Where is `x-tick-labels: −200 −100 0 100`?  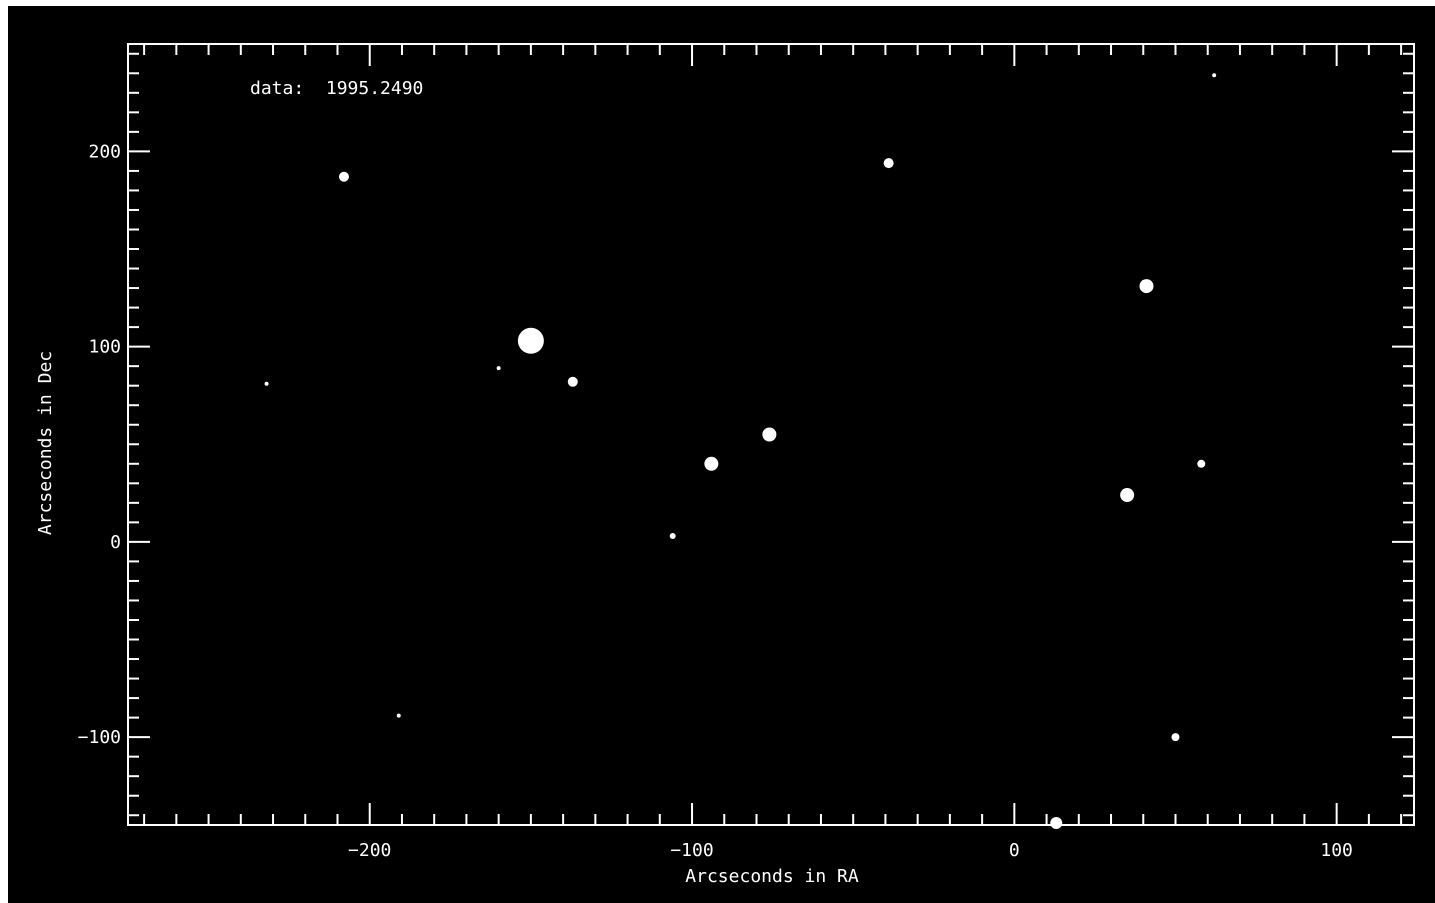 x-tick-labels: −200 −100 0 100 is located at coordinates (850, 850).